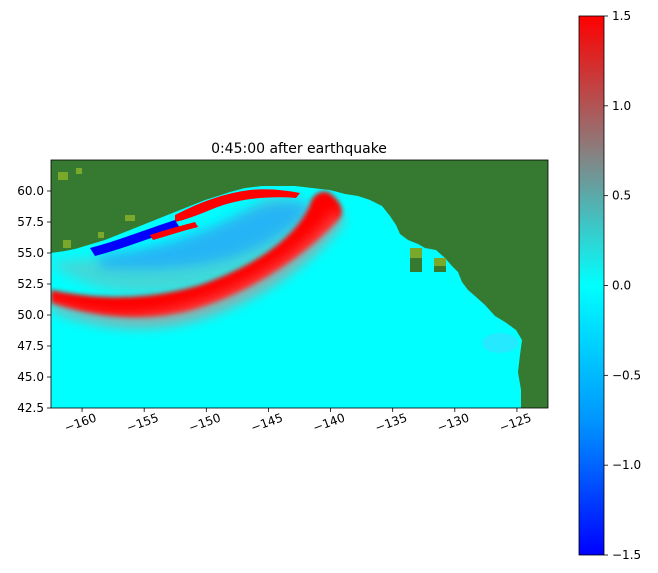  What do you see at coordinates (30, 377) in the screenshot?
I see `y-tick-label: 45.0` at bounding box center [30, 377].